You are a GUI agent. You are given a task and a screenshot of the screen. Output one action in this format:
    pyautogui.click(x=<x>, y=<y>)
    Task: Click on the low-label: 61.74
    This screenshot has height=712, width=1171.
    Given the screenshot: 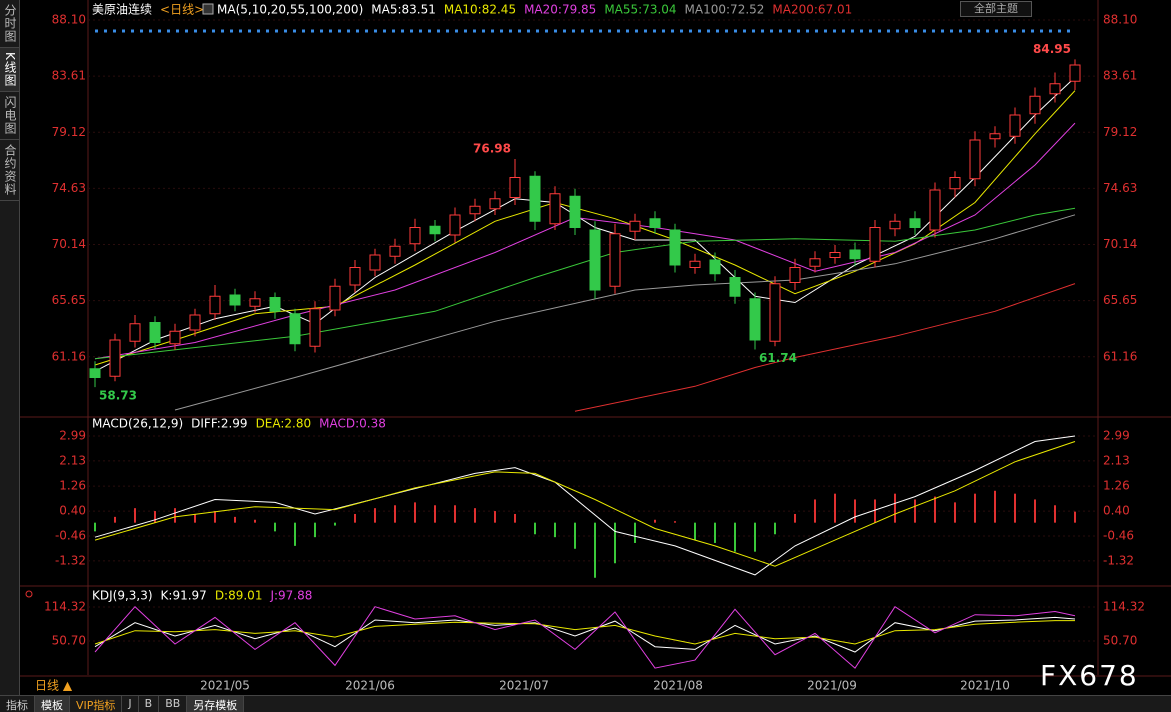 What is the action you would take?
    pyautogui.click(x=778, y=358)
    